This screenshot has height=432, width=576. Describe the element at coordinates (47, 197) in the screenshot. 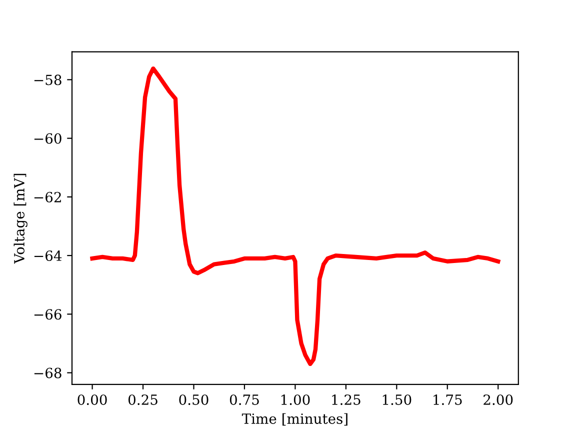

I see `y-tick-label: −62` at that location.